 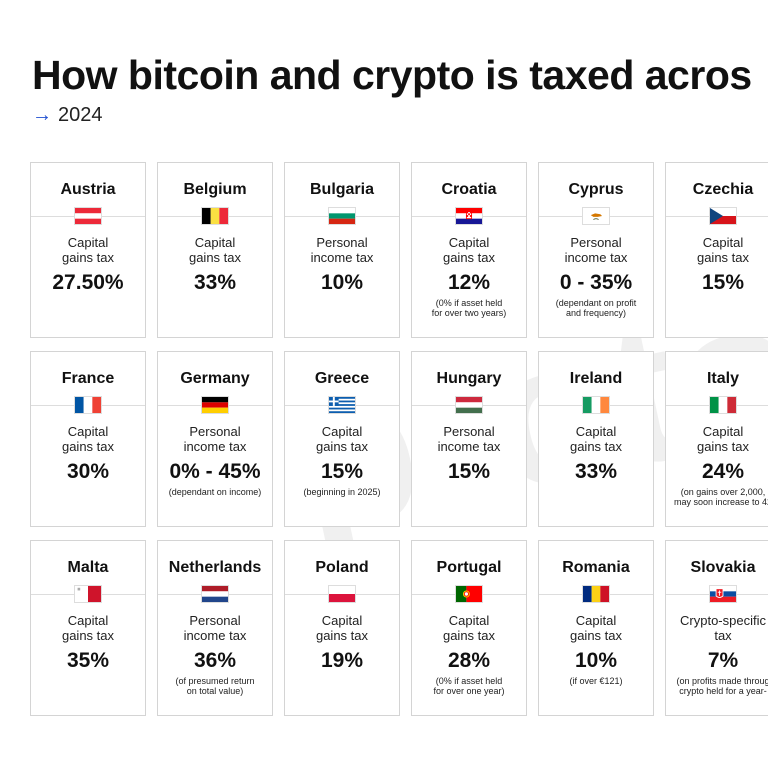 I want to click on netherlands-flag-icon, so click(x=215, y=594).